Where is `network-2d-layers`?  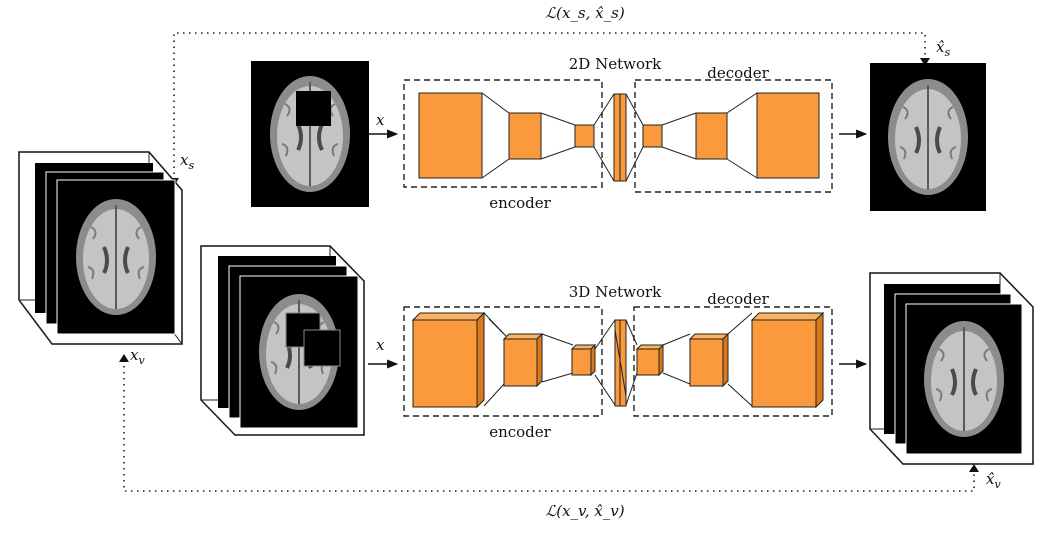 network-2d-layers is located at coordinates (619, 137).